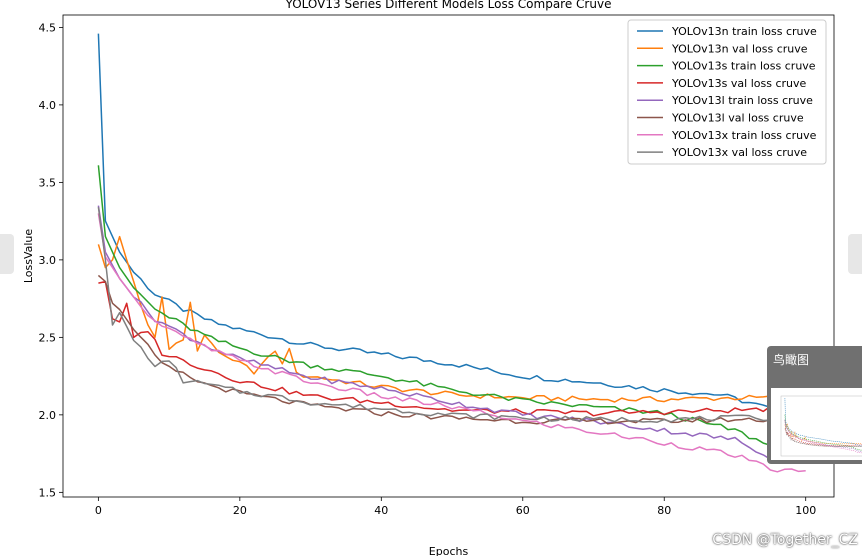  I want to click on minimap-chart-preview, so click(821, 426).